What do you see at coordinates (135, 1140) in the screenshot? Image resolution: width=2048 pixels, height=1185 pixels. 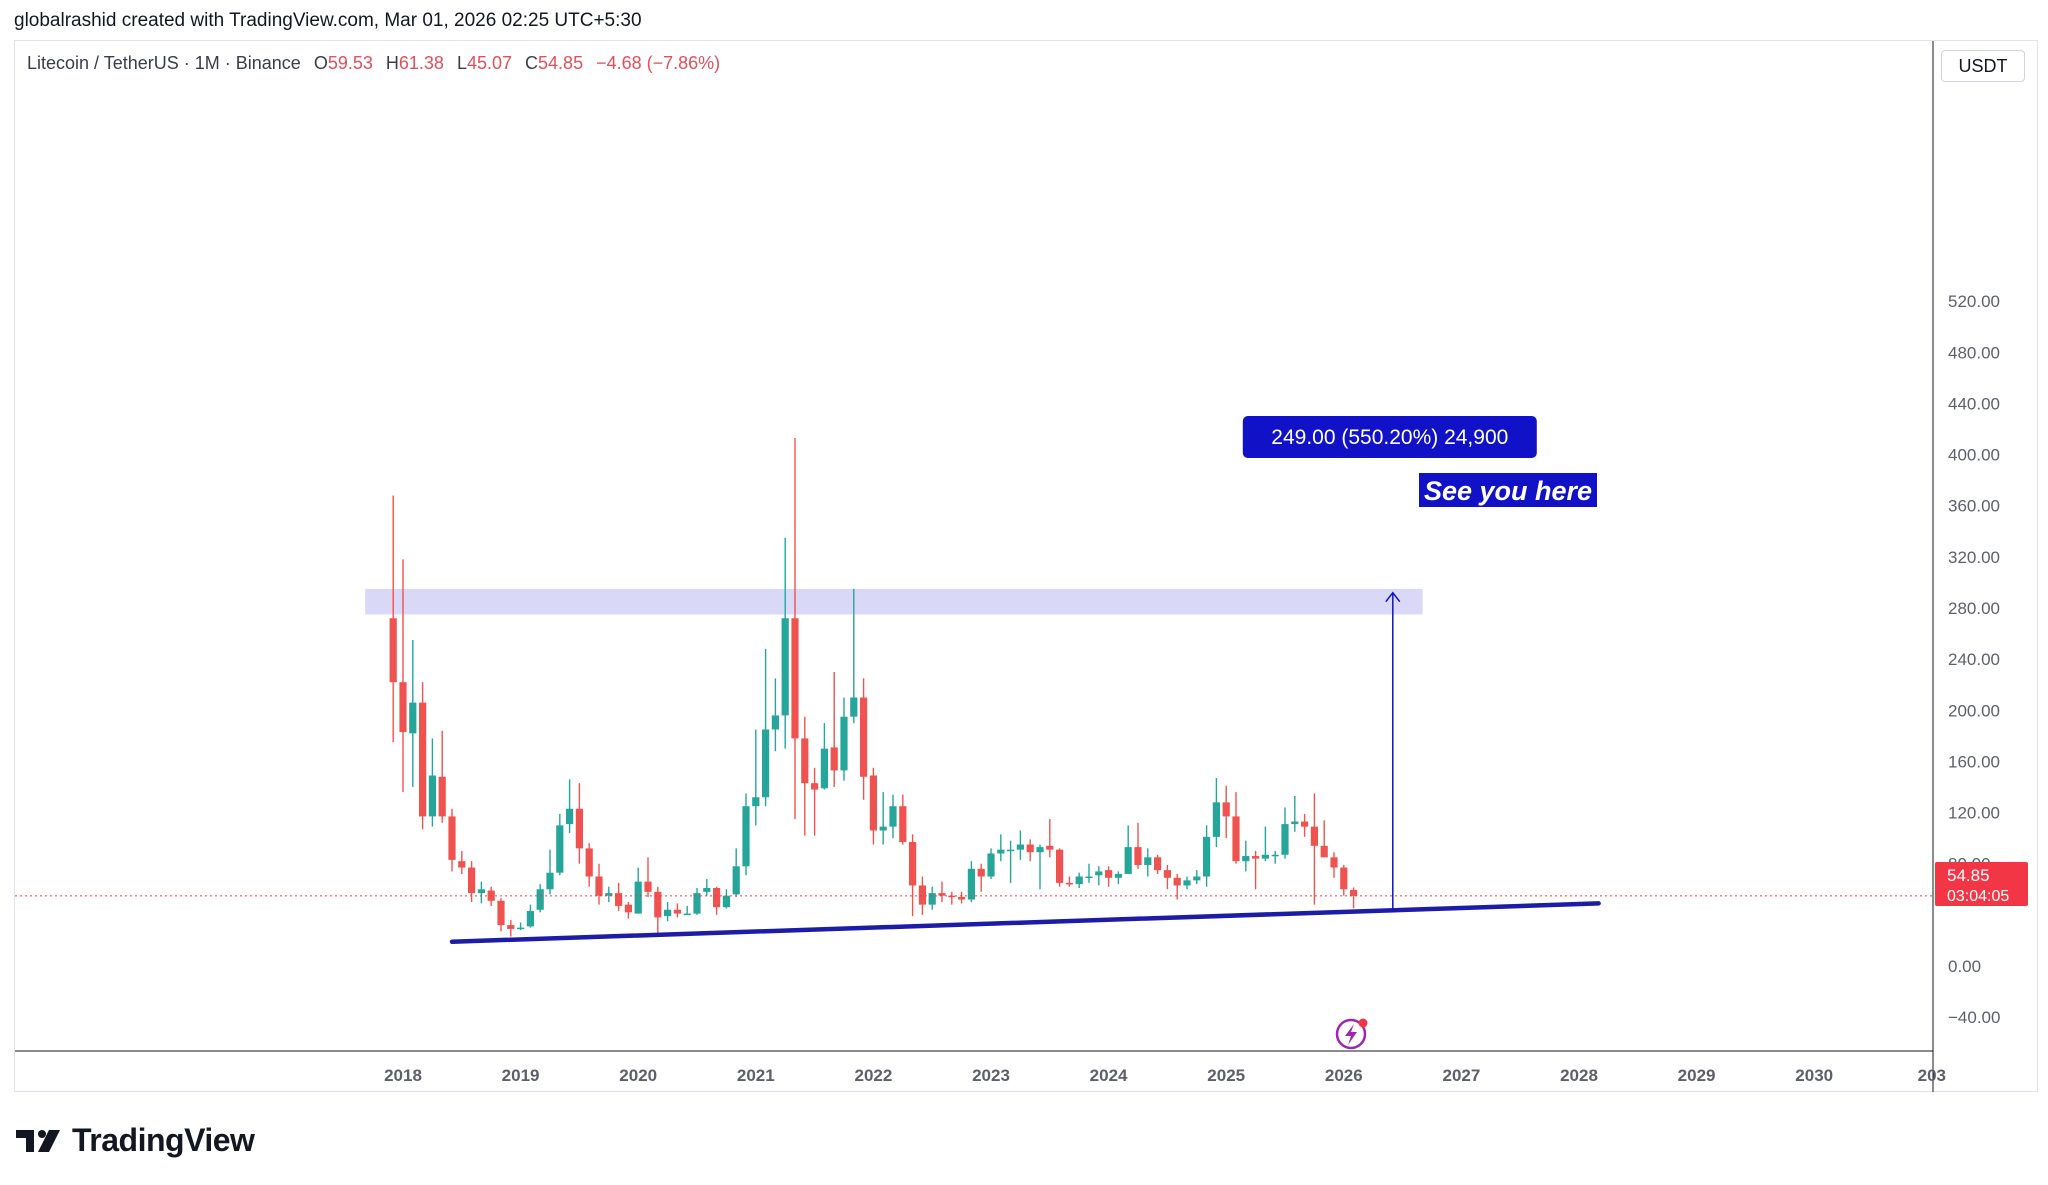 I see `tradingview-logo: TradingView` at bounding box center [135, 1140].